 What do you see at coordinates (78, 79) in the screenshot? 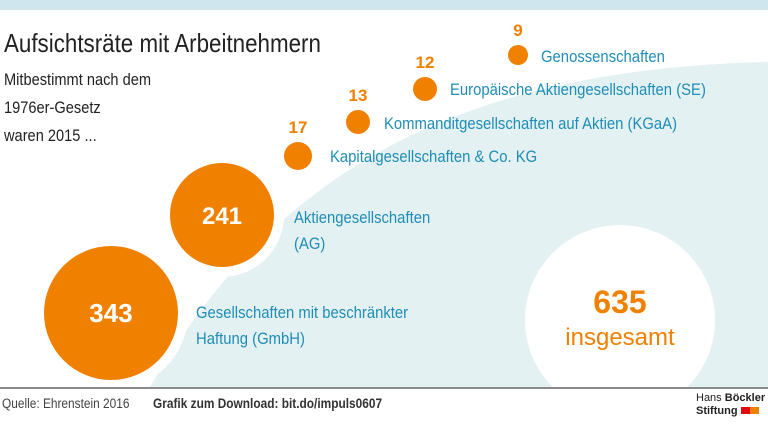
I see `subtitle-line: Mitbestimmt nach dem` at bounding box center [78, 79].